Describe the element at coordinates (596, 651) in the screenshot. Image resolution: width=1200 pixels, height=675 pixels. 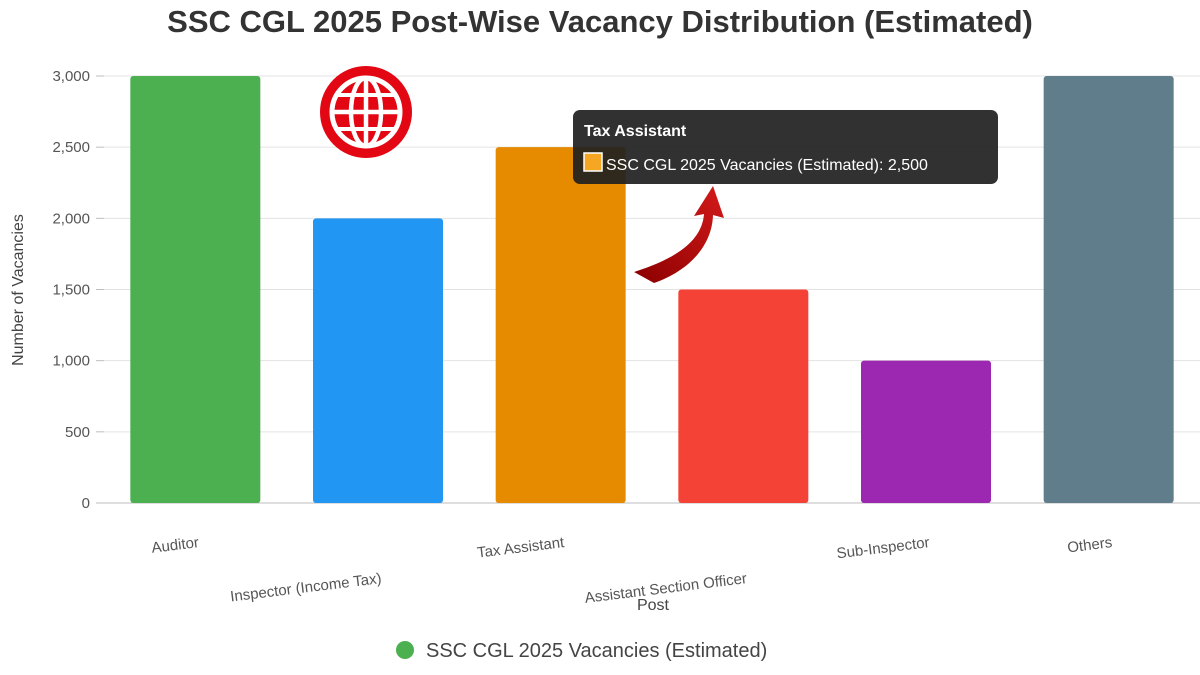
I see `legend-label: SSC CGL 2025 Vacancies (Estimated)` at that location.